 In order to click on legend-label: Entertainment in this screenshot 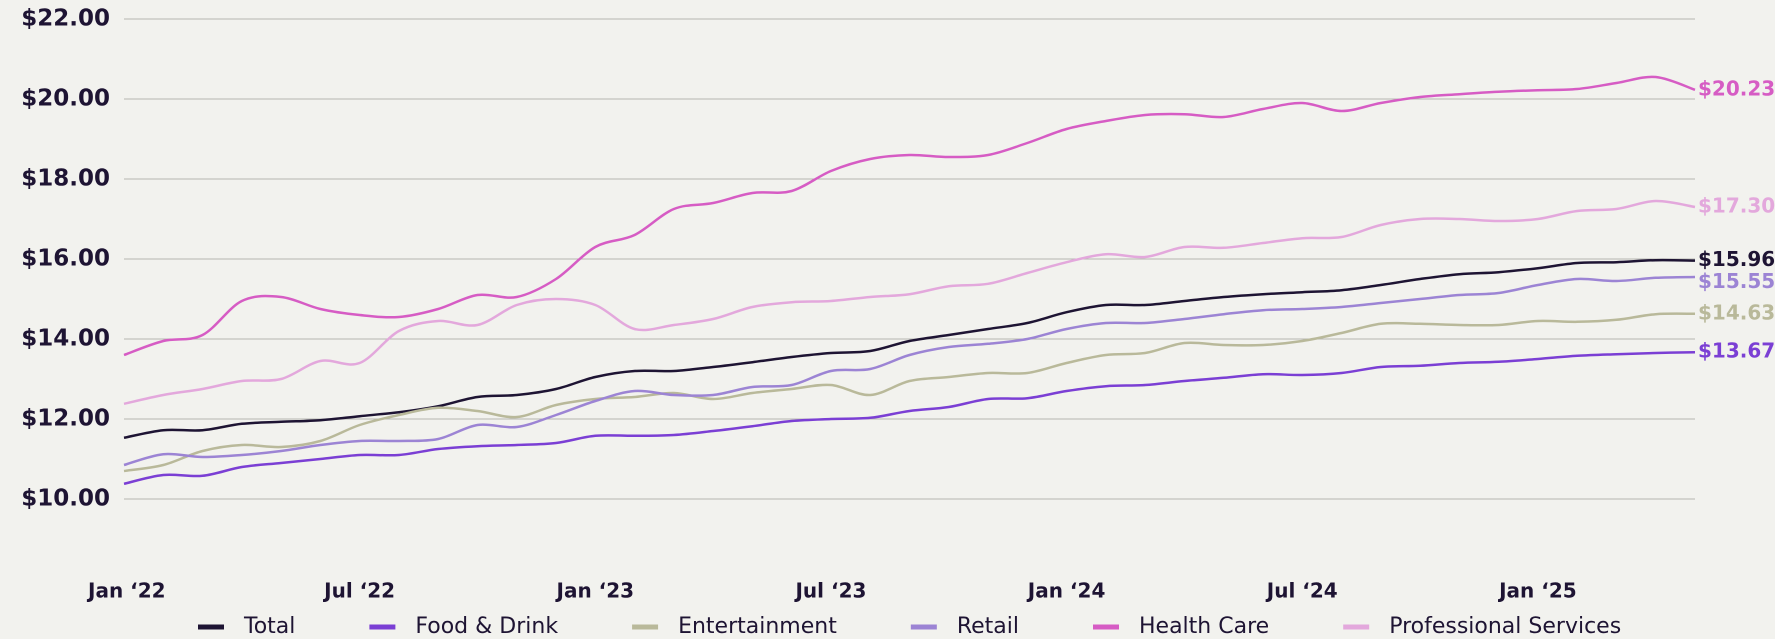, I will do `click(757, 626)`.